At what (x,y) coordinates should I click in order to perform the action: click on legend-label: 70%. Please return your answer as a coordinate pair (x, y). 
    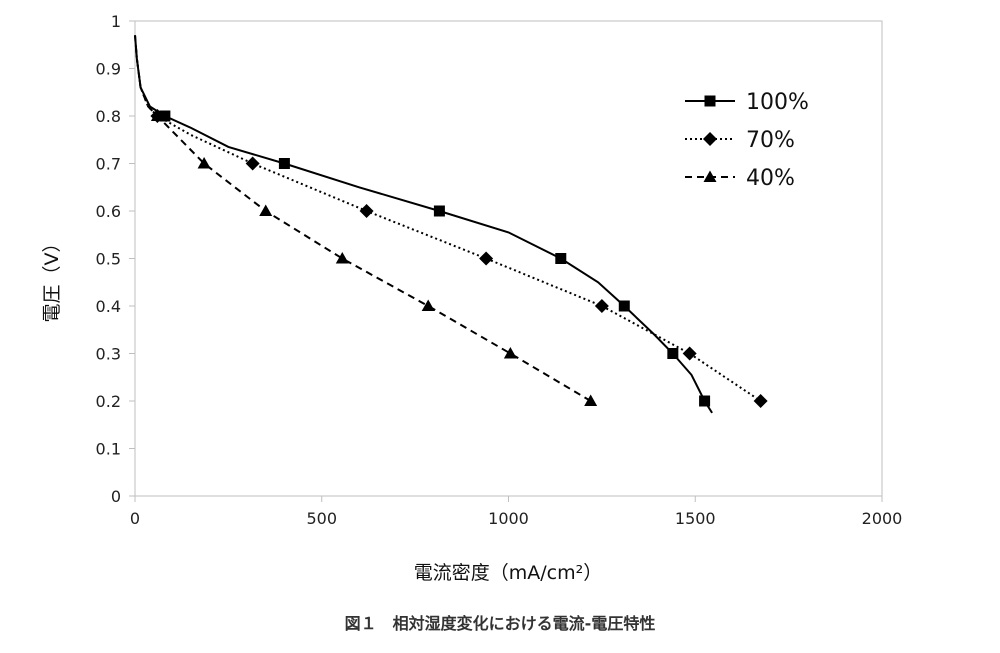
    Looking at the image, I should click on (770, 140).